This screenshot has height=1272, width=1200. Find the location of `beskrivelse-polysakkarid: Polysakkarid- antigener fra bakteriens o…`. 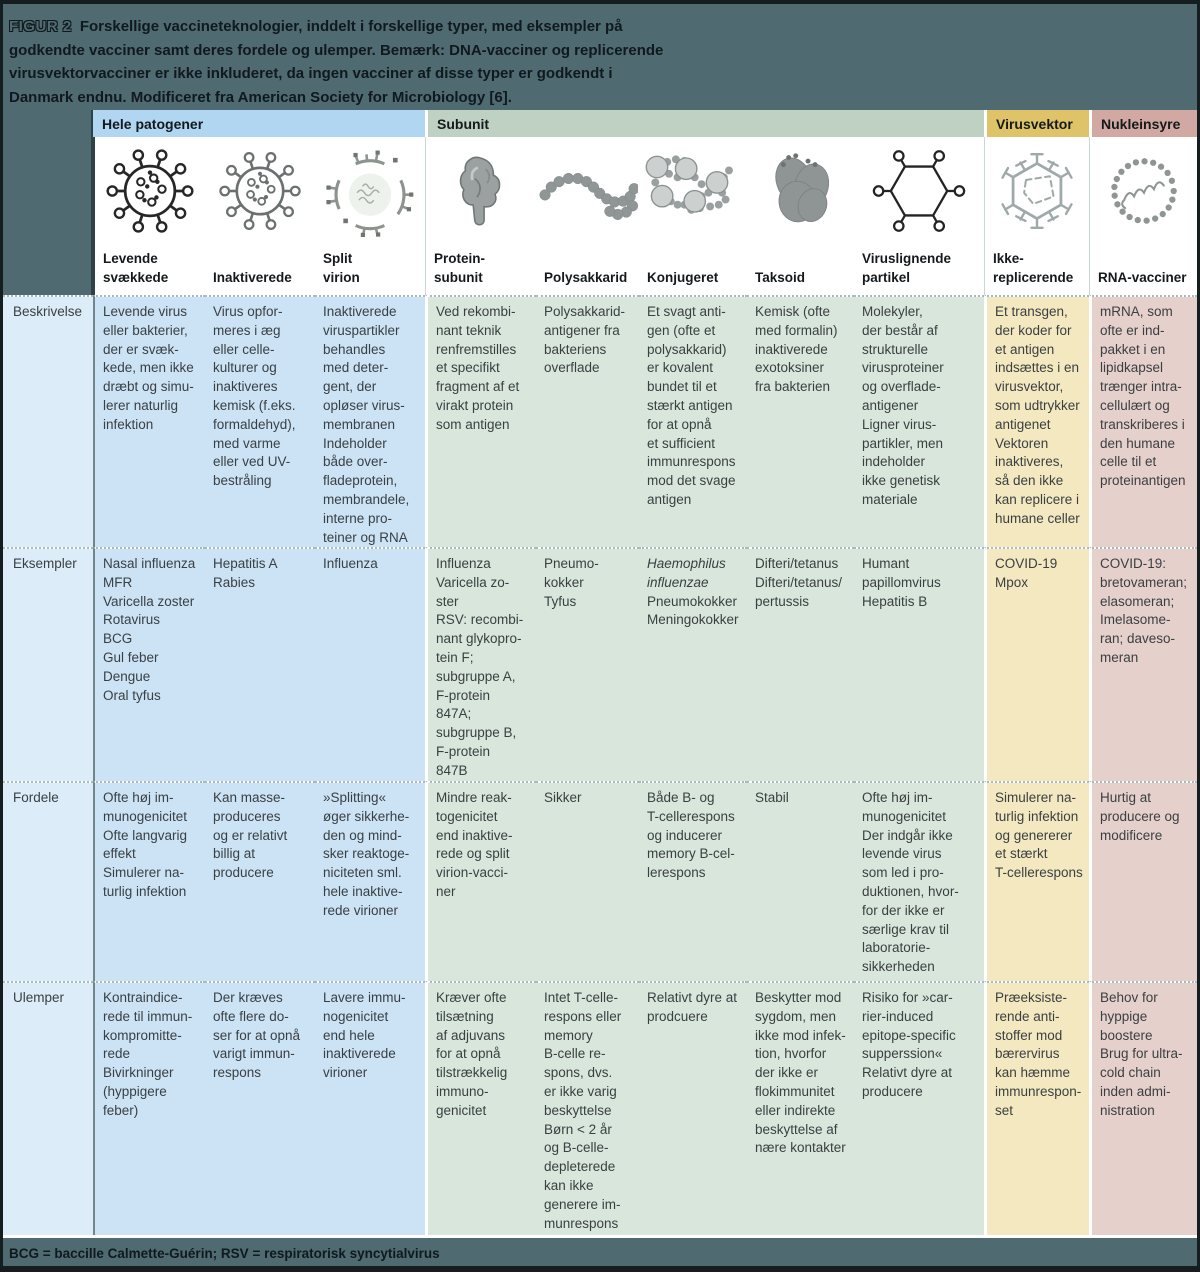

beskrivelse-polysakkarid: Polysakkarid- antigener fra bakteriens o… is located at coordinates (587, 421).